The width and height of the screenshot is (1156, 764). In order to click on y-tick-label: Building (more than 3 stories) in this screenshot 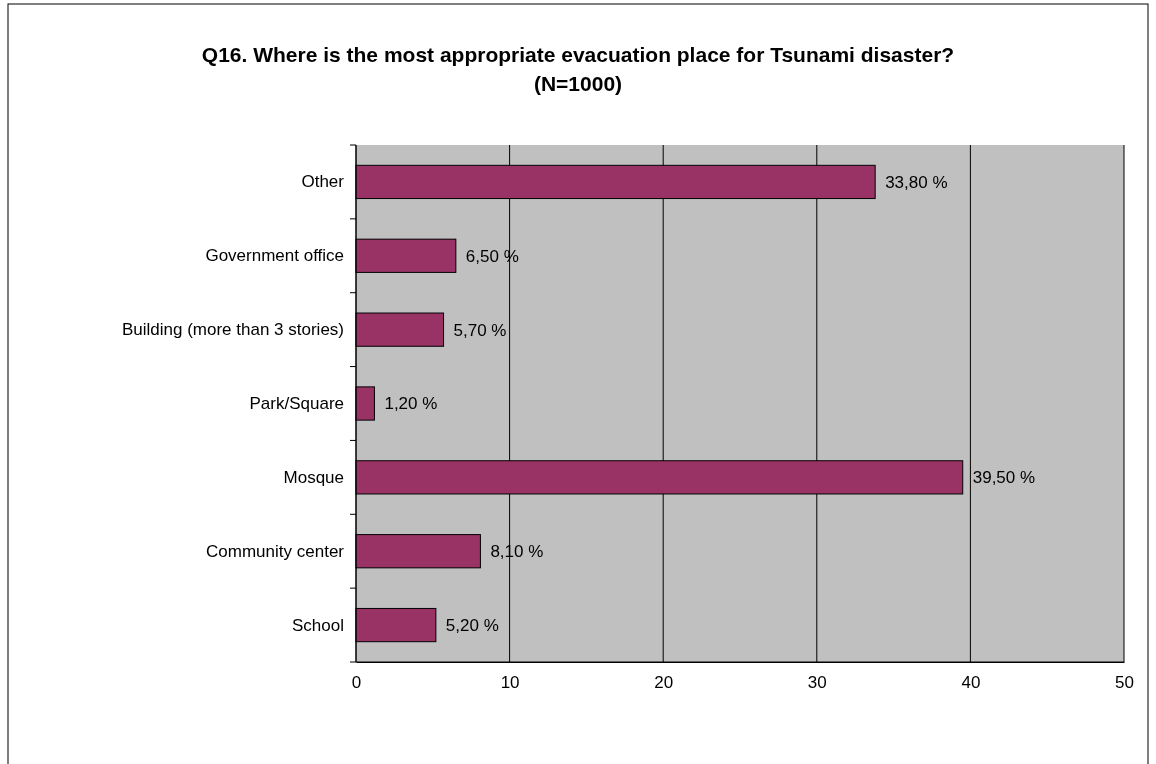, I will do `click(232, 330)`.